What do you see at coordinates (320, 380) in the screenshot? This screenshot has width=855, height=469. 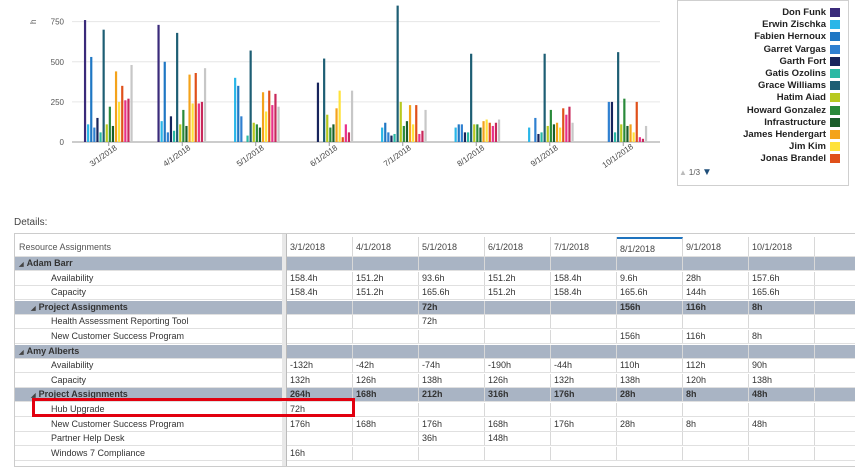 I see `data-cell: 132h` at bounding box center [320, 380].